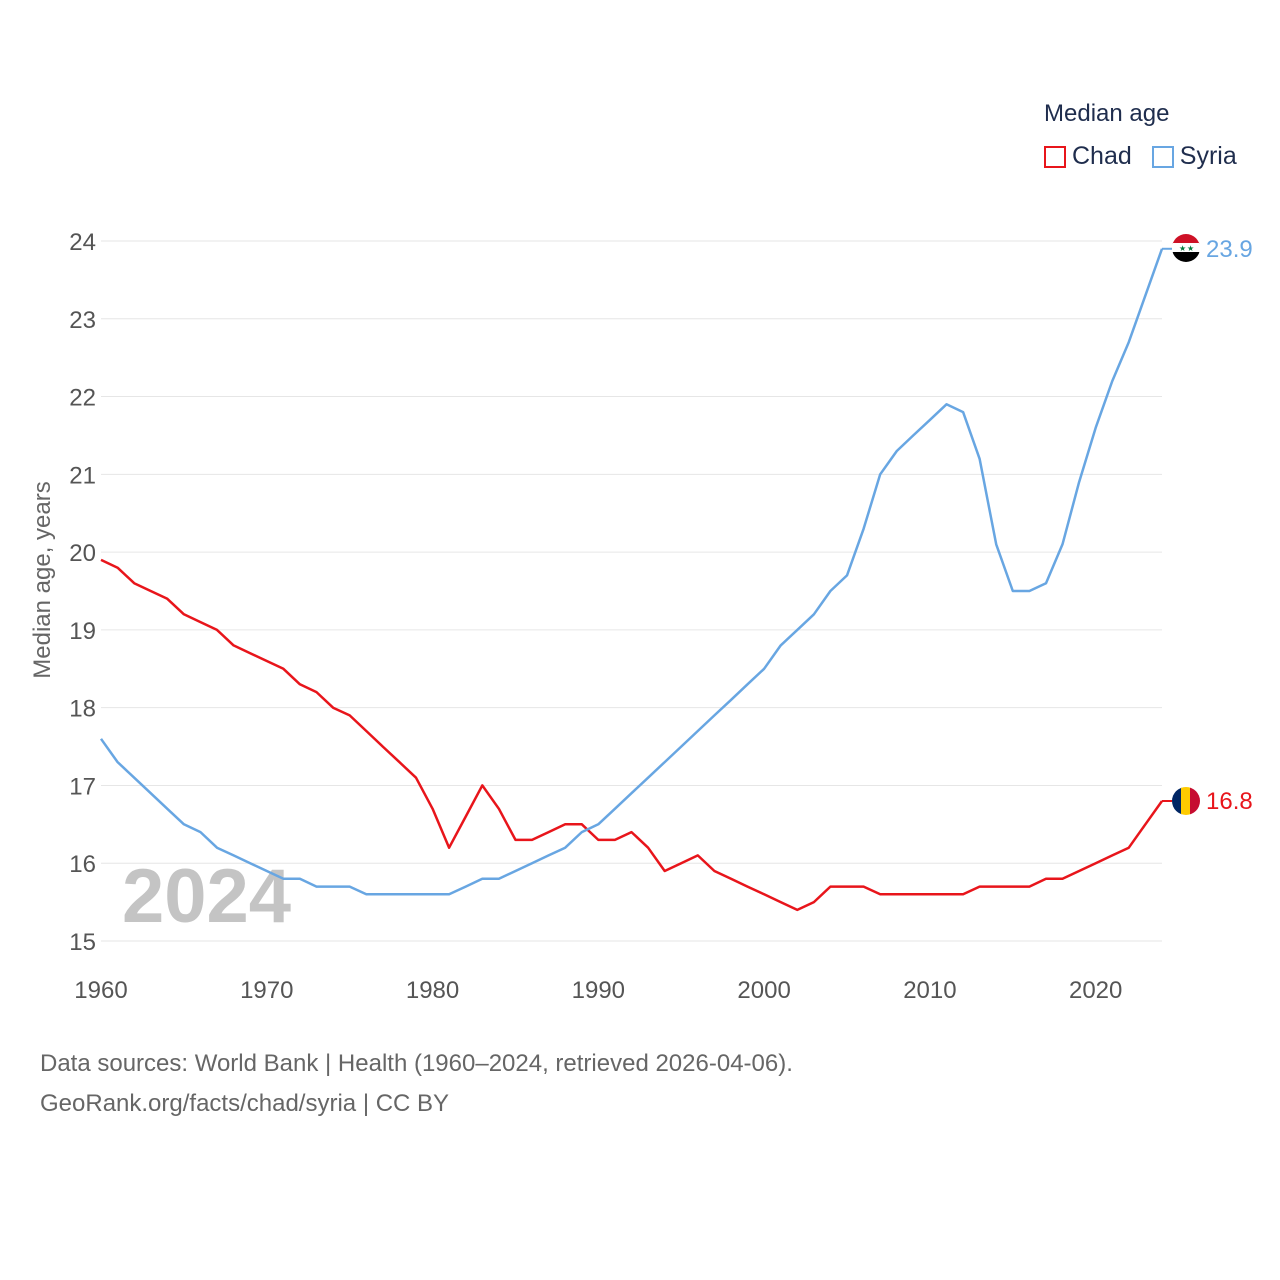 This screenshot has height=1280, width=1280. Describe the element at coordinates (82, 475) in the screenshot. I see `y-tick-label: 21` at that location.